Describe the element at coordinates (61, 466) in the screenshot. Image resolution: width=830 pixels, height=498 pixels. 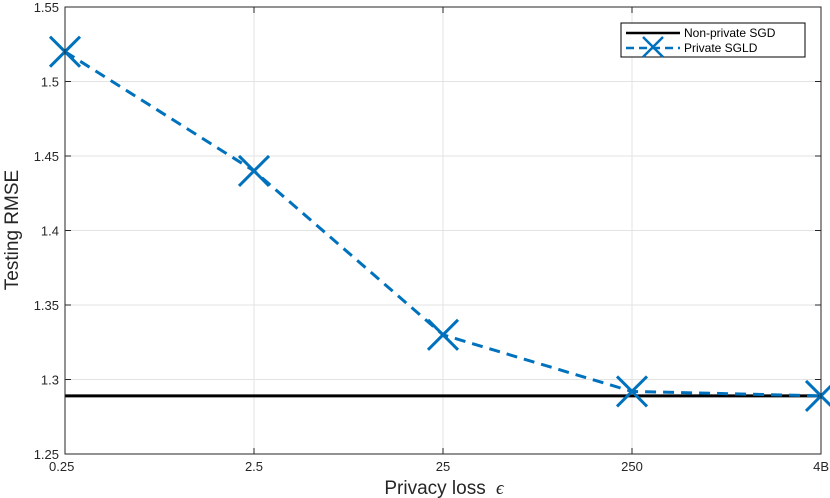
I see `x-tick-label-0: 0.25` at that location.